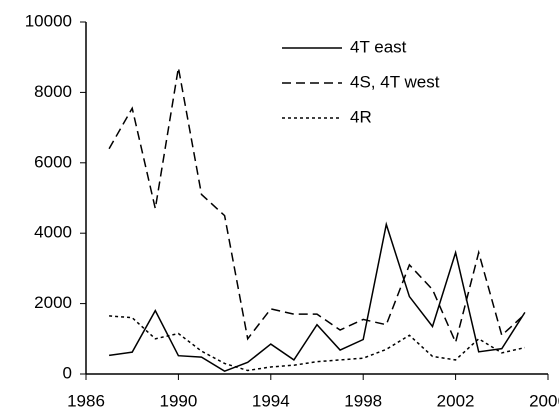  What do you see at coordinates (544, 400) in the screenshot?
I see `x-tick-label: 2006` at bounding box center [544, 400].